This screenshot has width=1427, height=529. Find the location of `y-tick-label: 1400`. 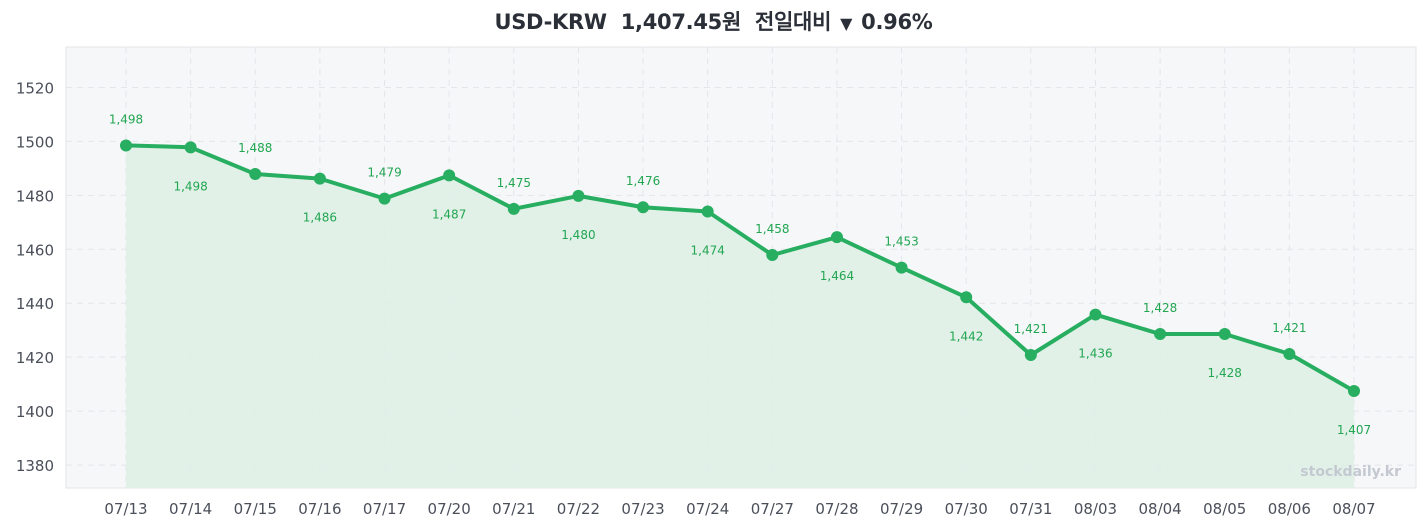

y-tick-label: 1400 is located at coordinates (35, 412).